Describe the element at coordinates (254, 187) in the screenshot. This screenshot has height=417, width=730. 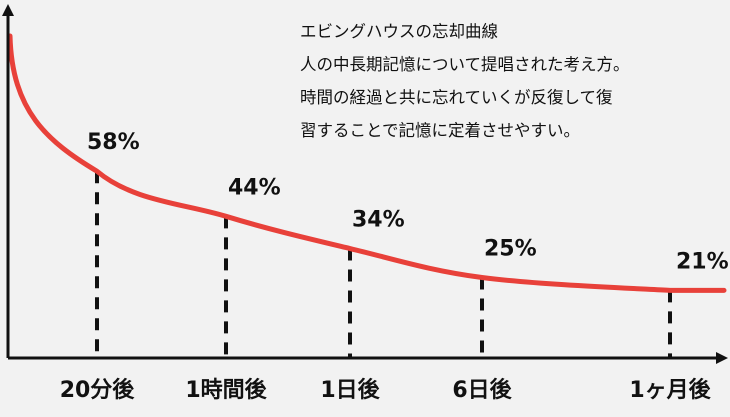
I see `value-label: 44%` at that location.